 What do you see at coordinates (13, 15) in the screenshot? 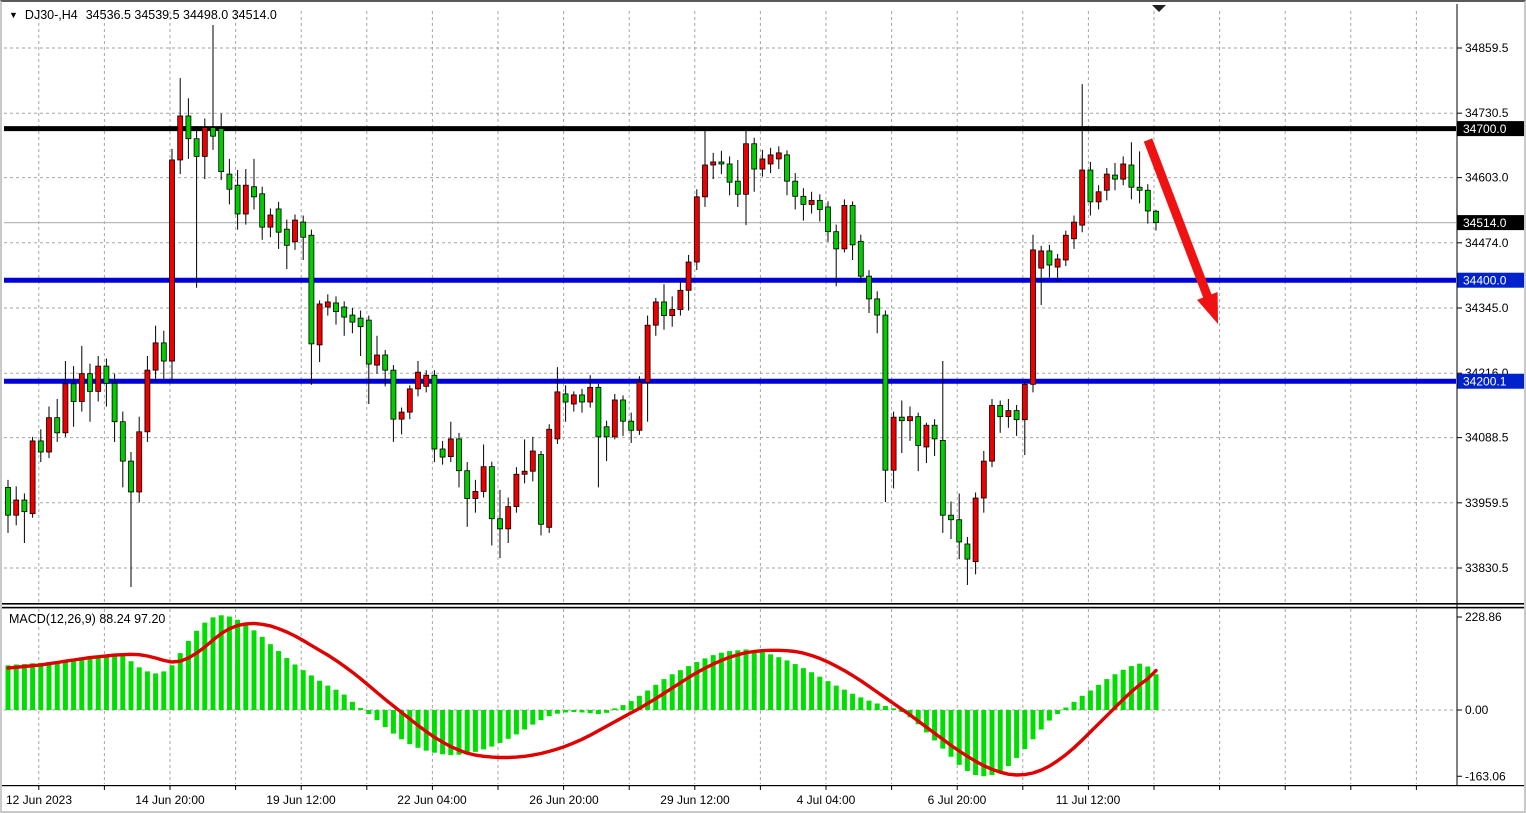
I see `symbol-dropdown-icon: ▼` at bounding box center [13, 15].